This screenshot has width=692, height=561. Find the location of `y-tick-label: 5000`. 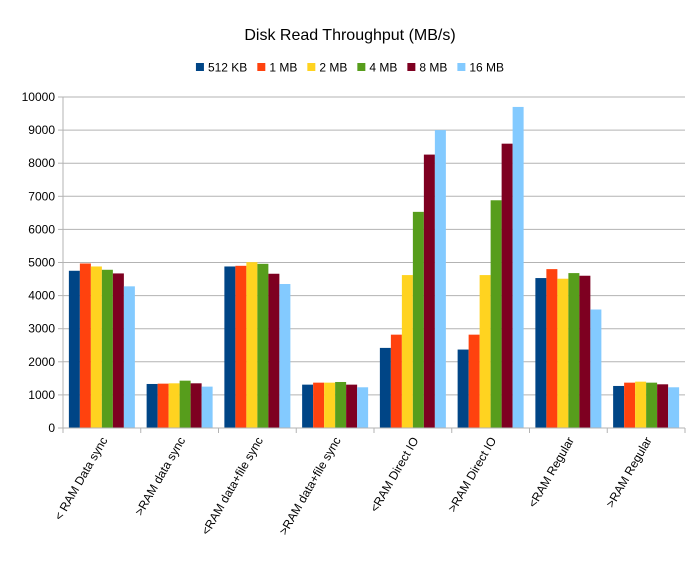

y-tick-label: 5000 is located at coordinates (41, 263).